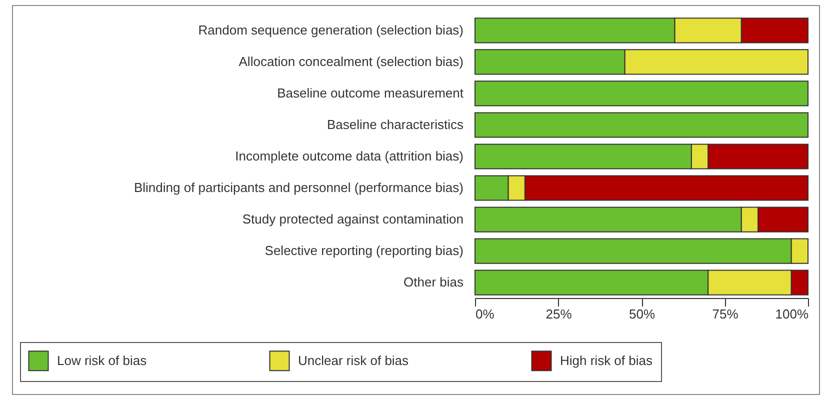  Describe the element at coordinates (102, 360) in the screenshot. I see `legend-label: Low risk of bias` at that location.